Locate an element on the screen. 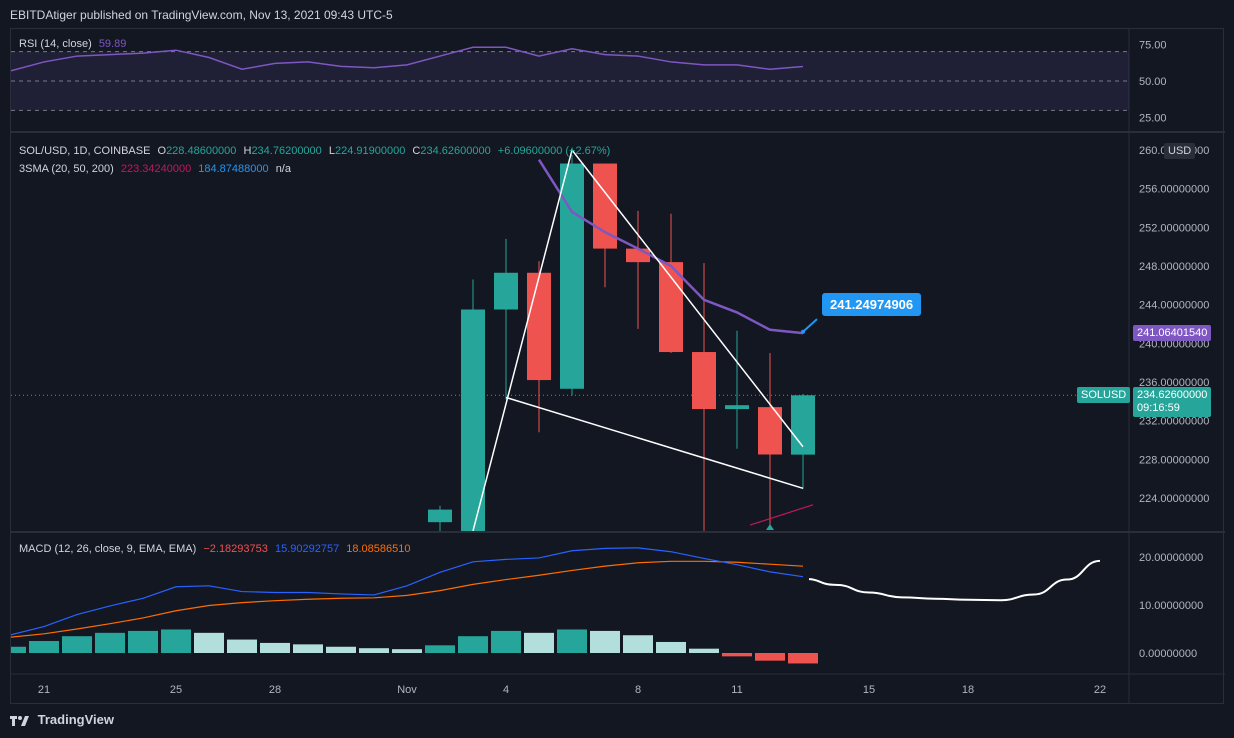  macd-signal-value: 18.08586510 is located at coordinates (378, 549).